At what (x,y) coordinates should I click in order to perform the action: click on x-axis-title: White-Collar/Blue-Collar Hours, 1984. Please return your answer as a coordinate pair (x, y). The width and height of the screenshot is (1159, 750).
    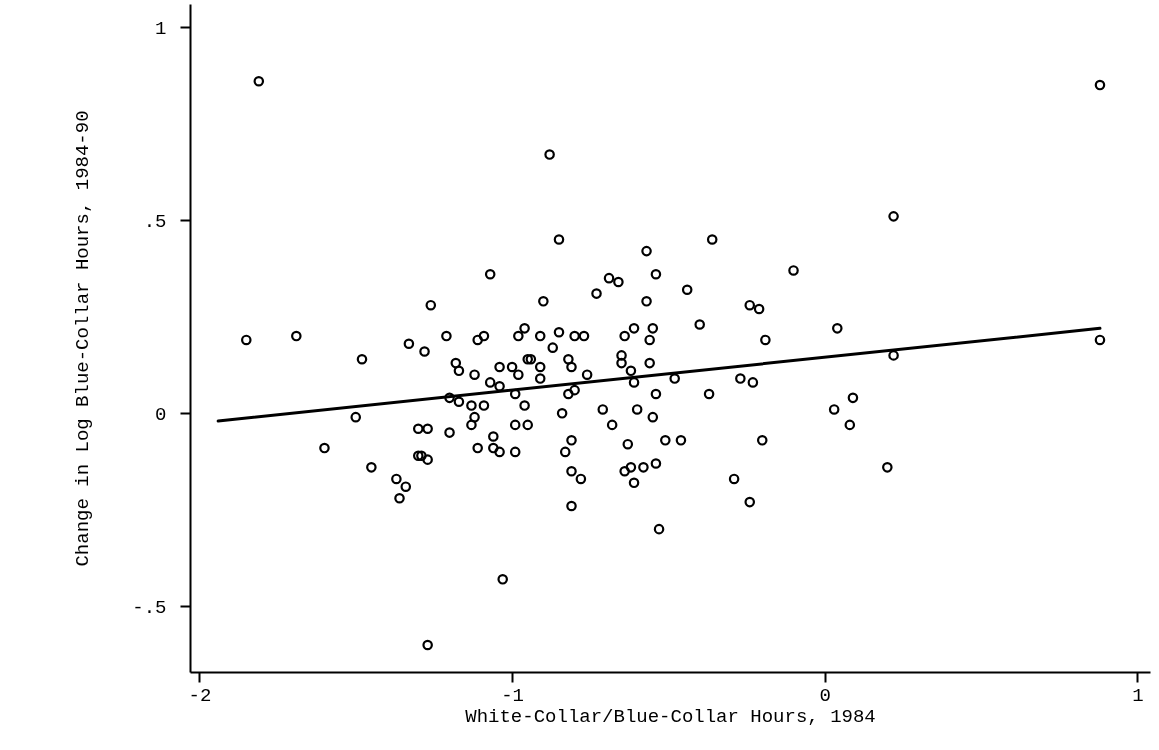
    Looking at the image, I should click on (670, 716).